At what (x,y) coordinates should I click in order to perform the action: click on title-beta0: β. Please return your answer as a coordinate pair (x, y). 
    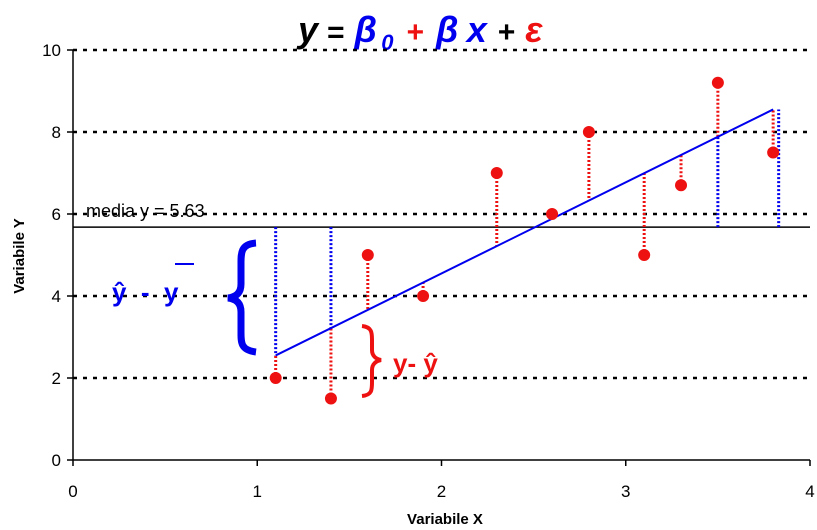
    Looking at the image, I should click on (364, 29).